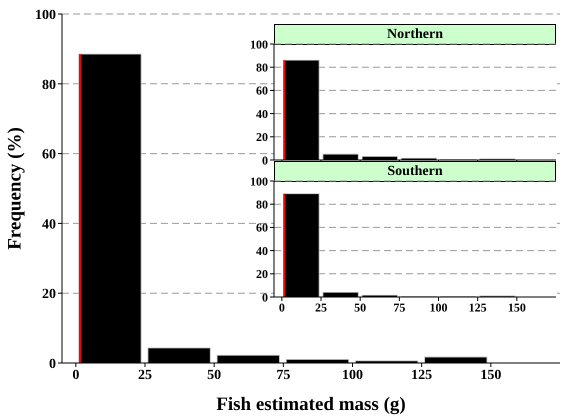 The height and width of the screenshot is (418, 565). What do you see at coordinates (415, 34) in the screenshot?
I see `chart-title: Northern` at bounding box center [415, 34].